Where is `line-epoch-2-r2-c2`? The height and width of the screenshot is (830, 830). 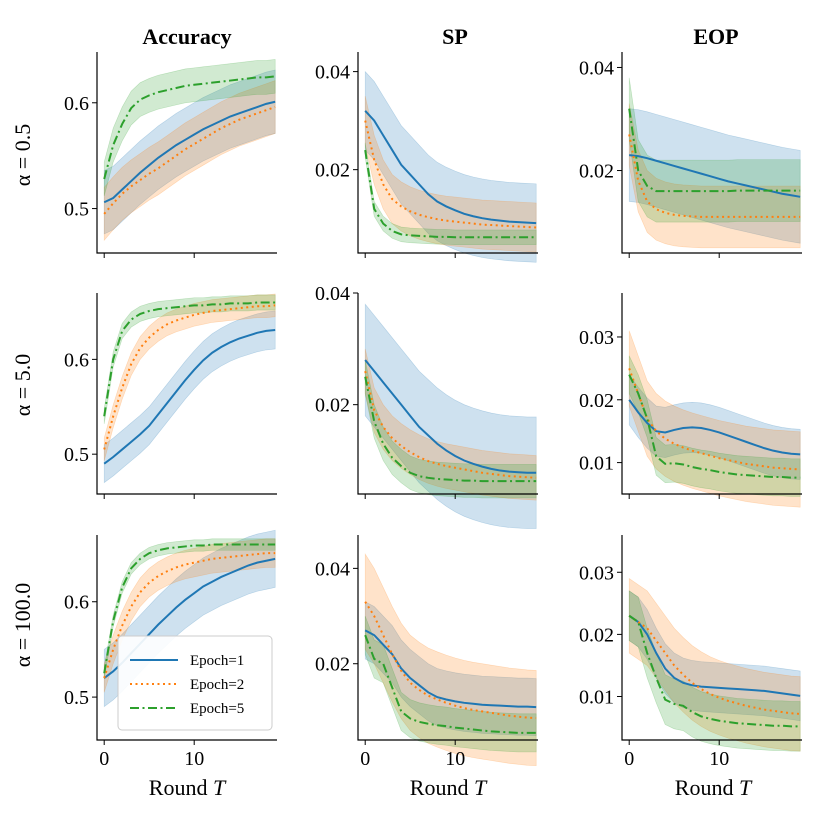
line-epoch-2-r2-c2 is located at coordinates (714, 664).